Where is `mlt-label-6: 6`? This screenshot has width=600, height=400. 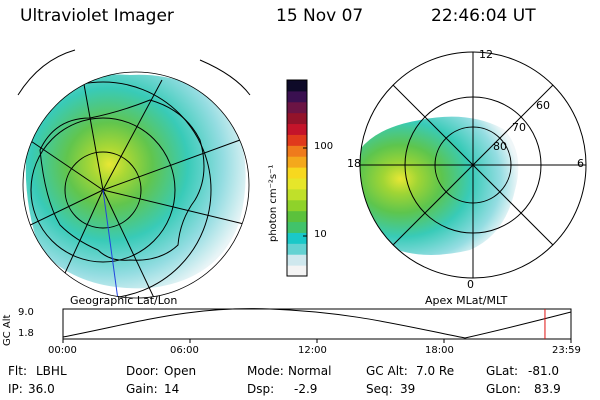 mlt-label-6: 6 is located at coordinates (580, 163).